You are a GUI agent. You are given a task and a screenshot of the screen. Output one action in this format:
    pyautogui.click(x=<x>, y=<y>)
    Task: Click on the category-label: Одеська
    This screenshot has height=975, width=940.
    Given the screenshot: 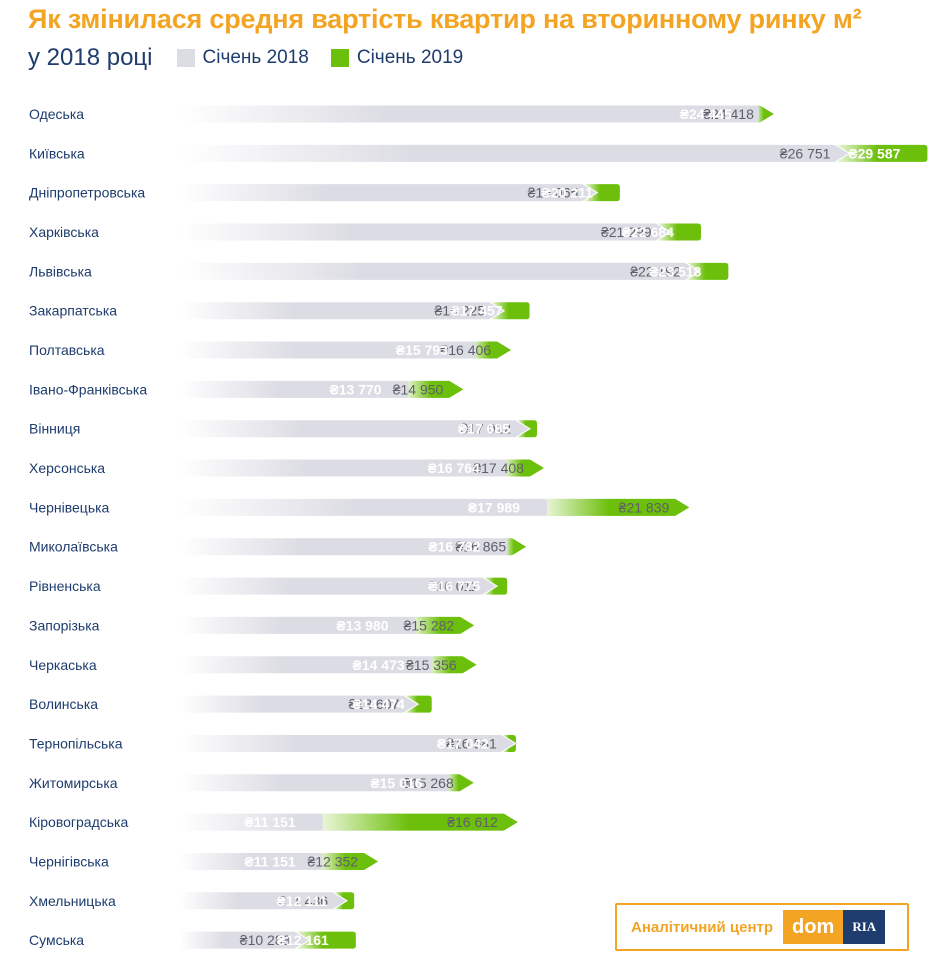 What is the action you would take?
    pyautogui.click(x=56, y=114)
    